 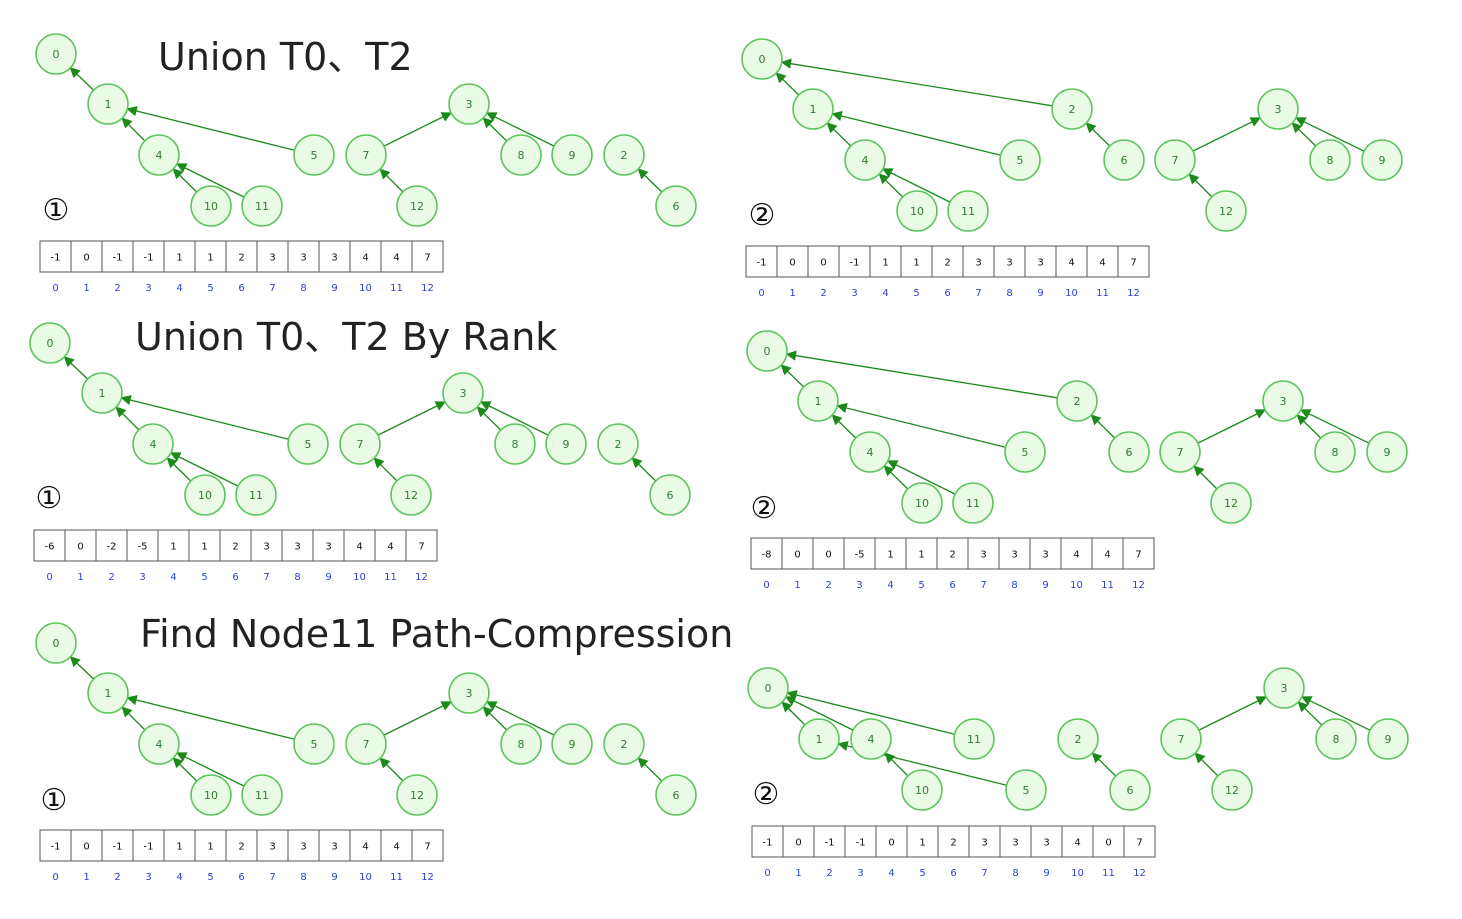 What do you see at coordinates (952, 585) in the screenshot?
I see `array-index: 6` at bounding box center [952, 585].